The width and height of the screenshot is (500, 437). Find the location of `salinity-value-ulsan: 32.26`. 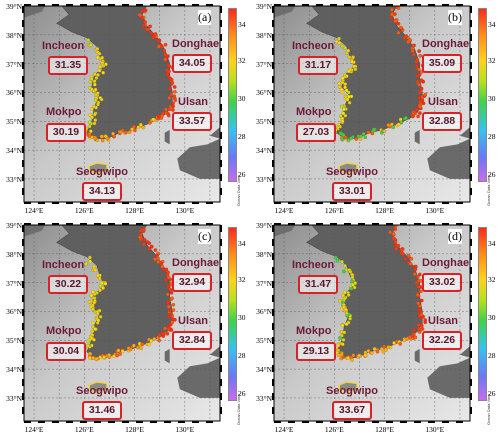

salinity-value-ulsan: 32.26 is located at coordinates (442, 340).